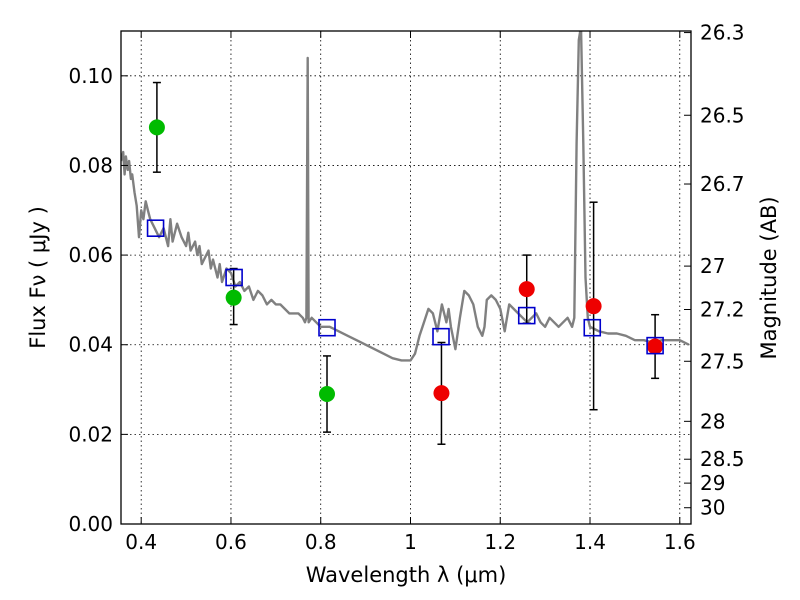 The image size is (800, 600). Describe the element at coordinates (231, 542) in the screenshot. I see `x-tick-label: 0.6` at that location.